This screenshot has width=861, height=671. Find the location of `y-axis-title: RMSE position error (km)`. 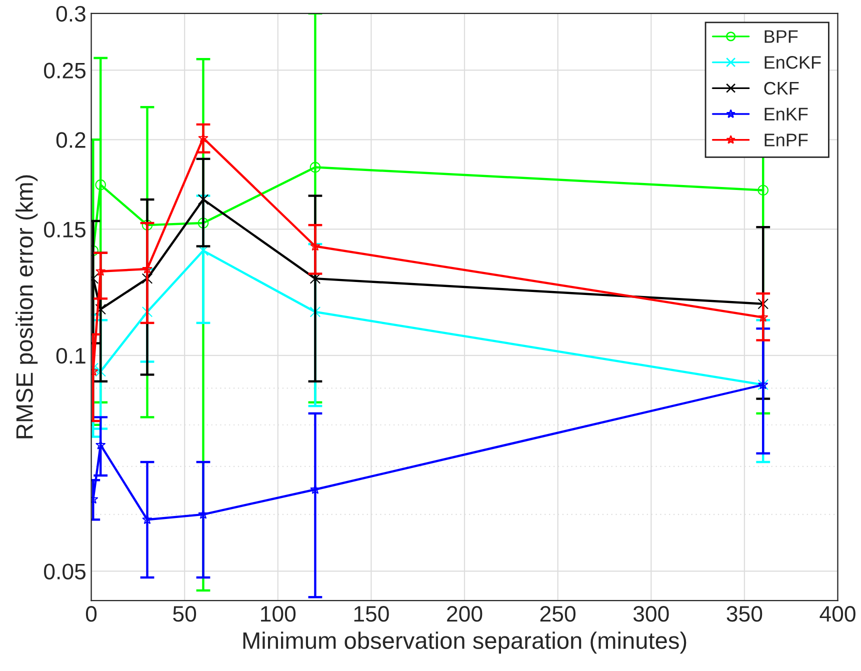

y-axis-title: RMSE position error (km) is located at coordinates (27, 306).